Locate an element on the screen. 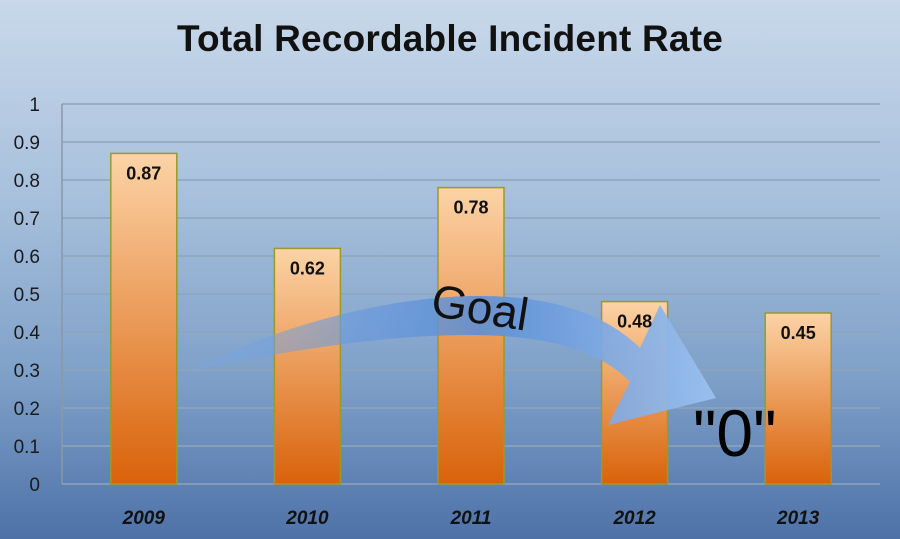  goal-arrow-shape is located at coordinates (453, 360).